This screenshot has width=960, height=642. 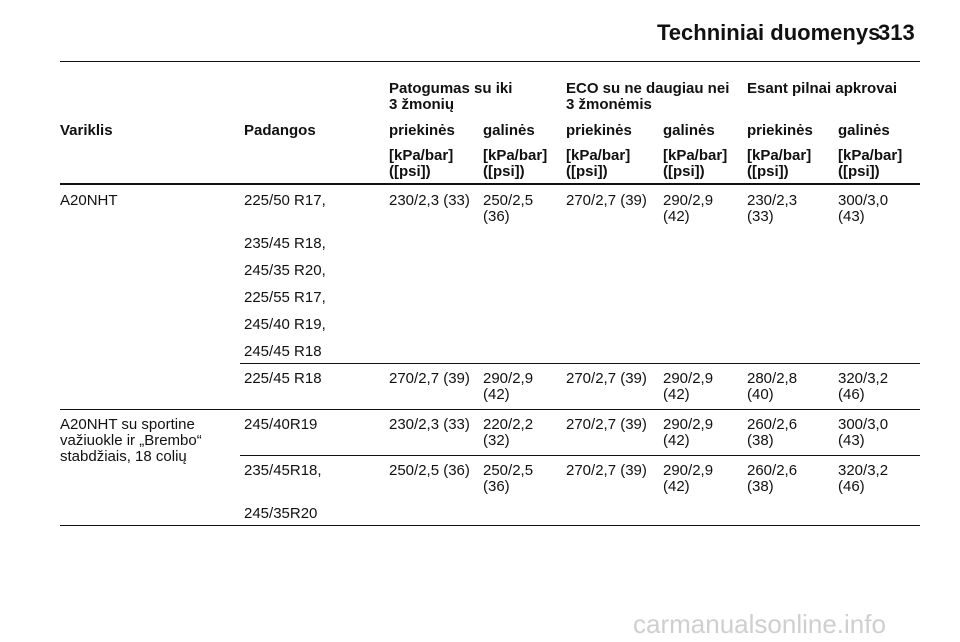 What do you see at coordinates (508, 432) in the screenshot?
I see `pressure-cell: 220/2,2 (32)` at bounding box center [508, 432].